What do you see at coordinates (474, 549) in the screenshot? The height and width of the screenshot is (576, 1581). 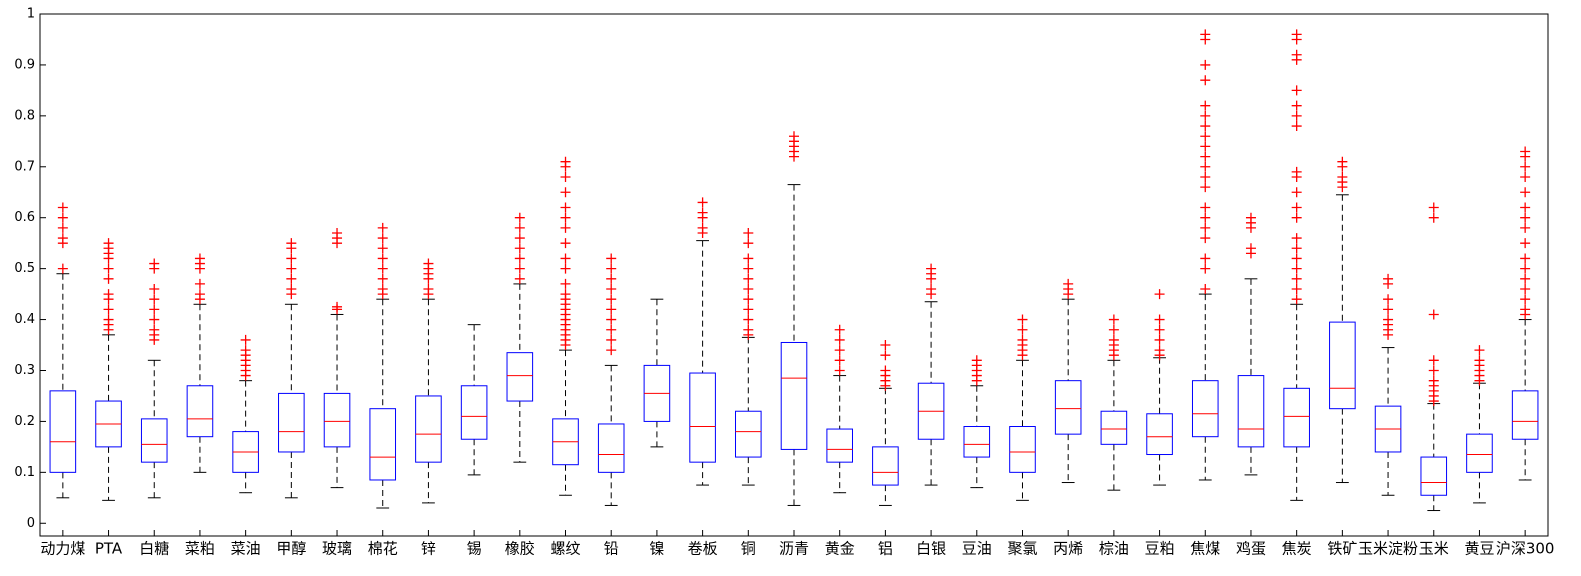 I see `x-tick-label: 锡` at bounding box center [474, 549].